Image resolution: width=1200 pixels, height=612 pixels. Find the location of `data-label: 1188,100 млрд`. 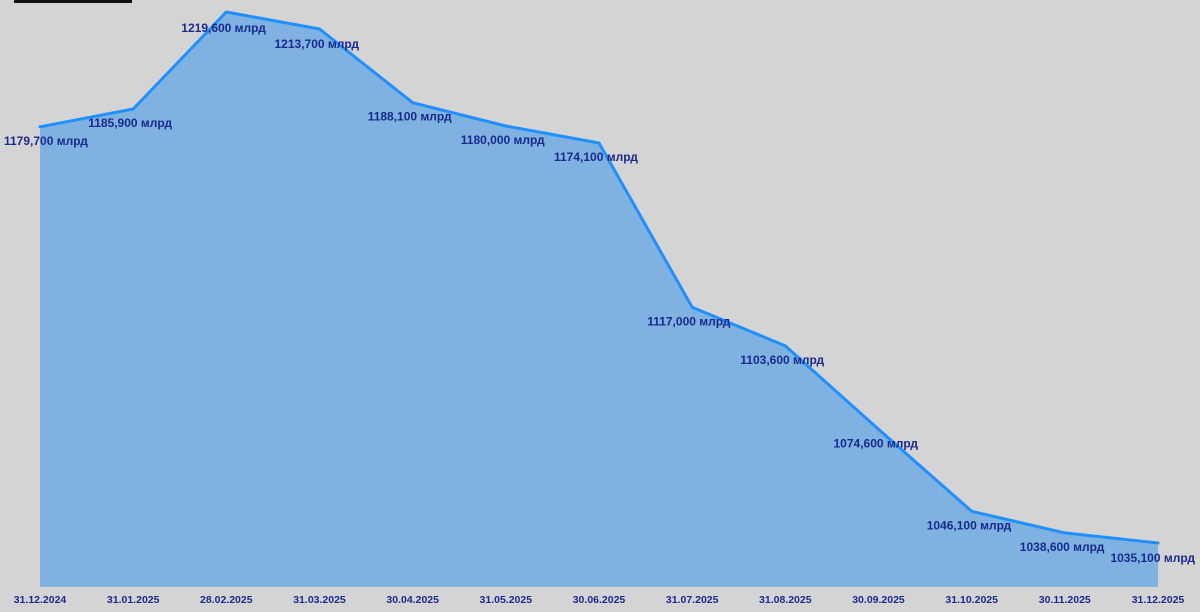

data-label: 1188,100 млрд is located at coordinates (410, 117).